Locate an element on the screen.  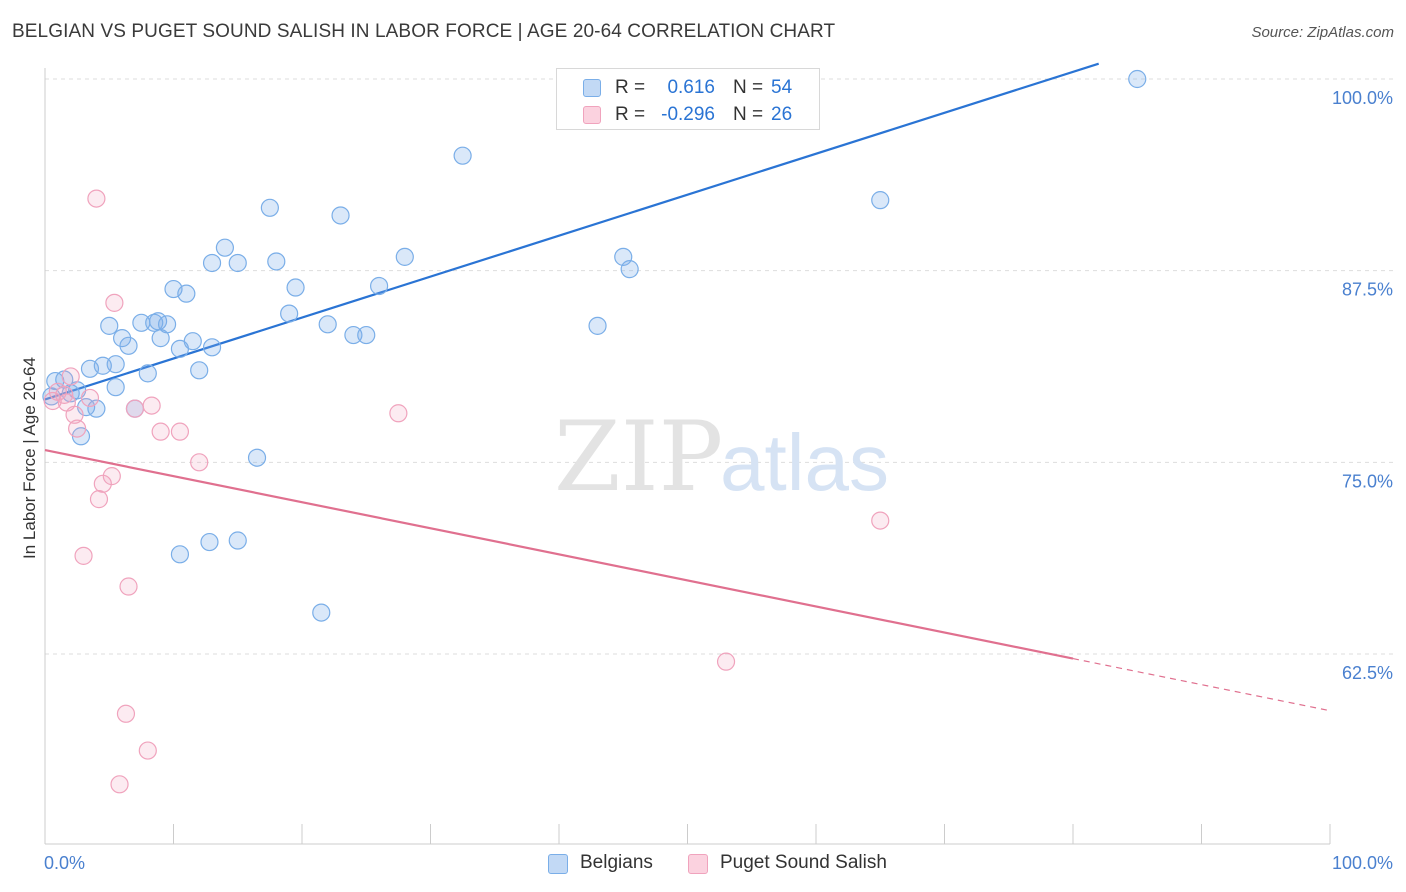
y-tick-label: 62.5% is located at coordinates (1367, 673).